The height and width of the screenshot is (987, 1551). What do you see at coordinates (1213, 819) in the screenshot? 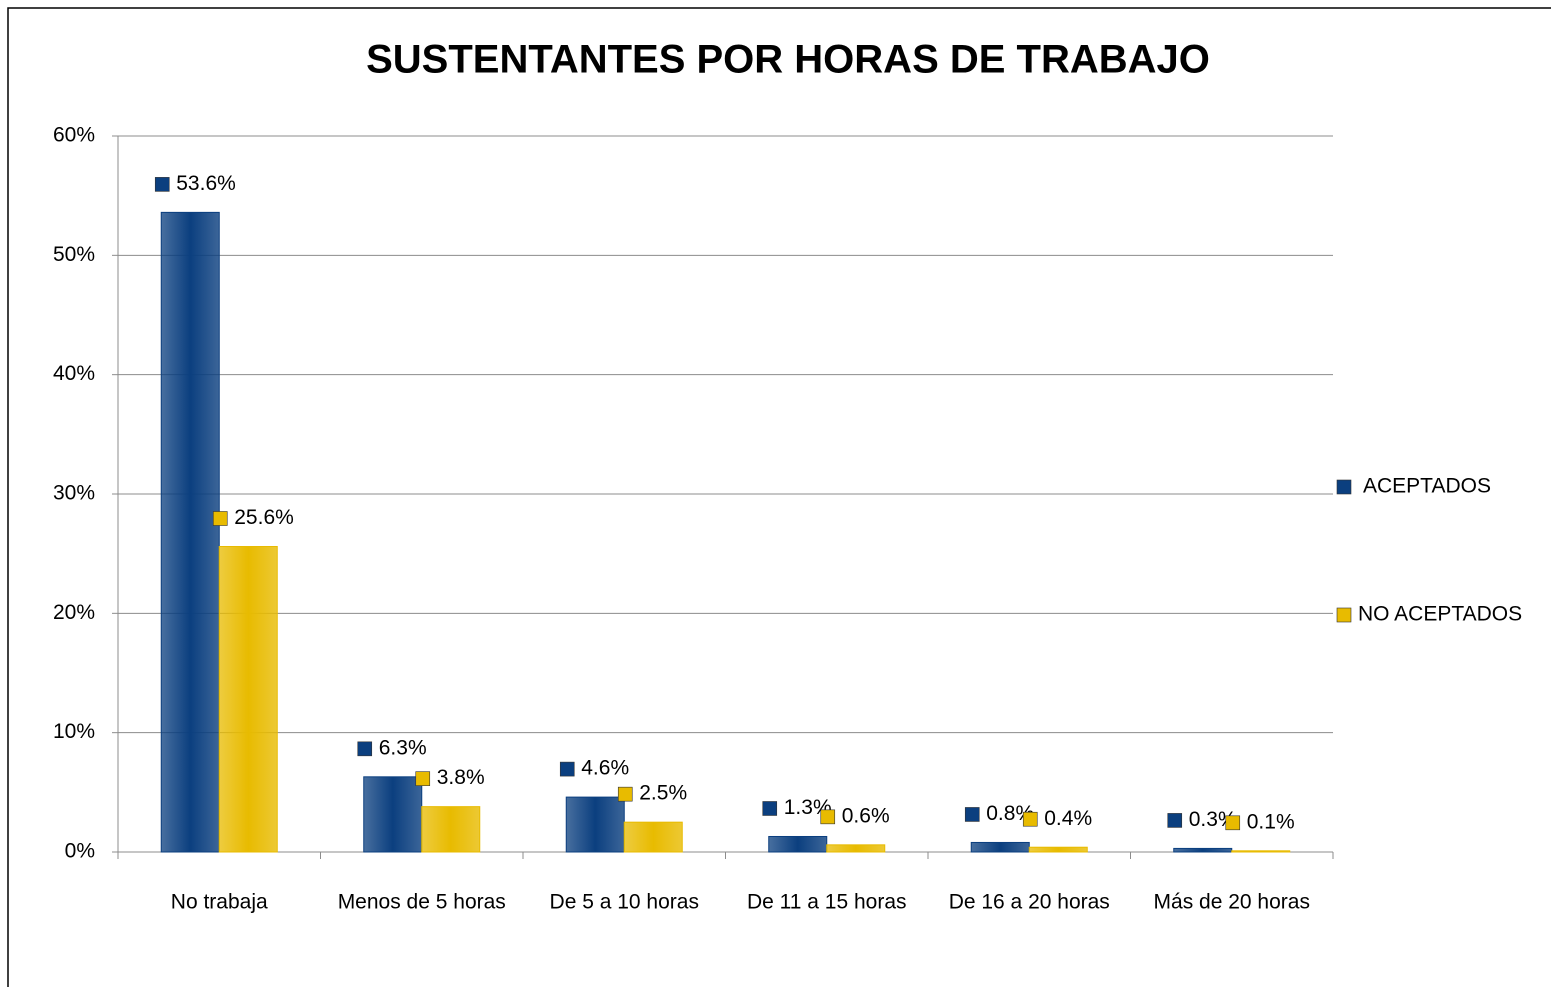
I see `data-label: 0.3%` at bounding box center [1213, 819].